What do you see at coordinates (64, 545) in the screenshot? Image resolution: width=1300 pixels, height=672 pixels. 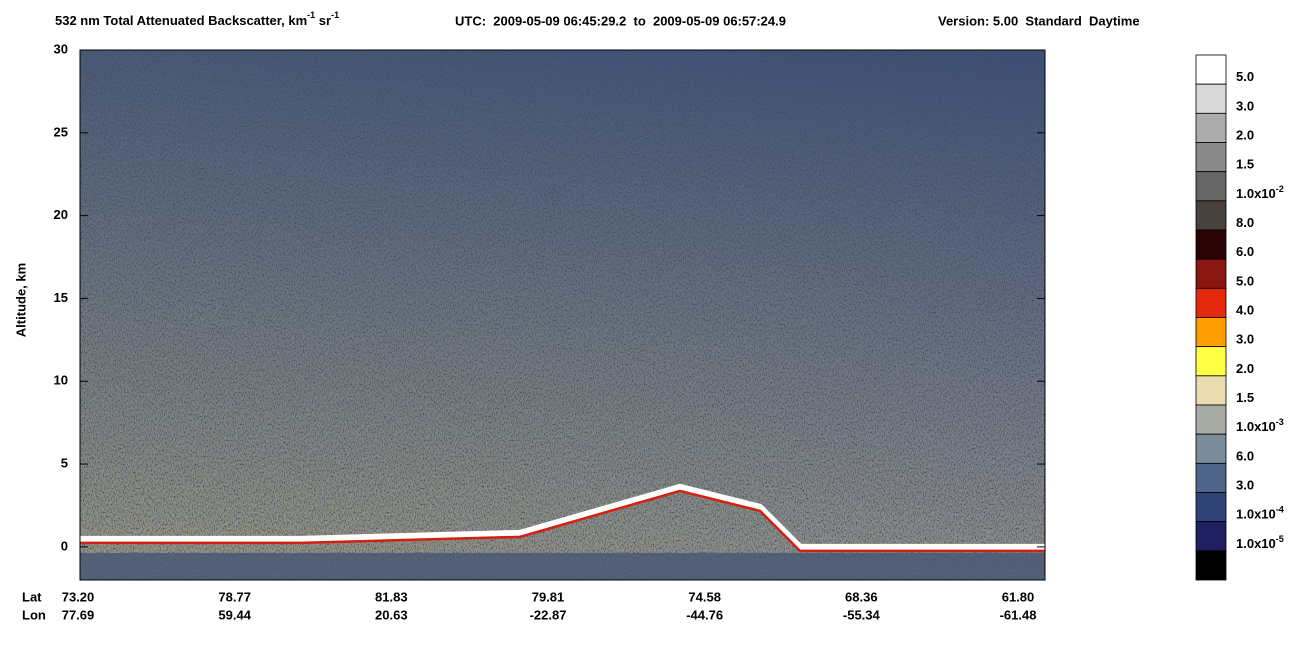 I see `y-tick-label: 0` at bounding box center [64, 545].